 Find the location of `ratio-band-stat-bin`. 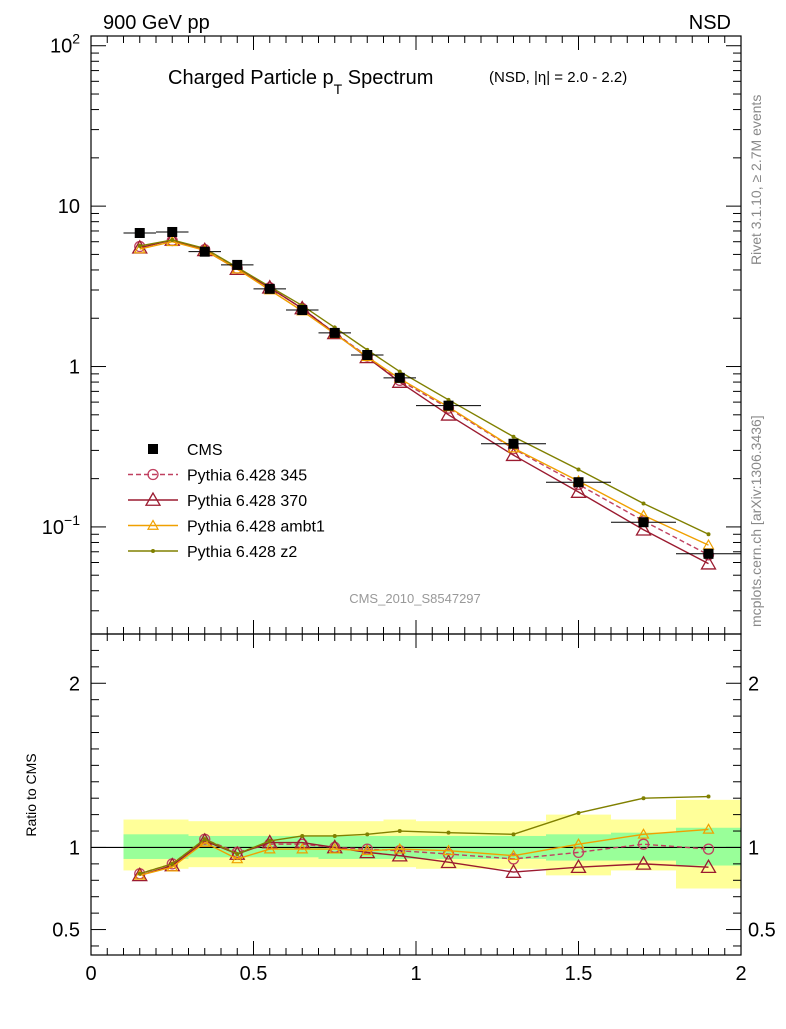

ratio-band-stat-bin is located at coordinates (302, 846).